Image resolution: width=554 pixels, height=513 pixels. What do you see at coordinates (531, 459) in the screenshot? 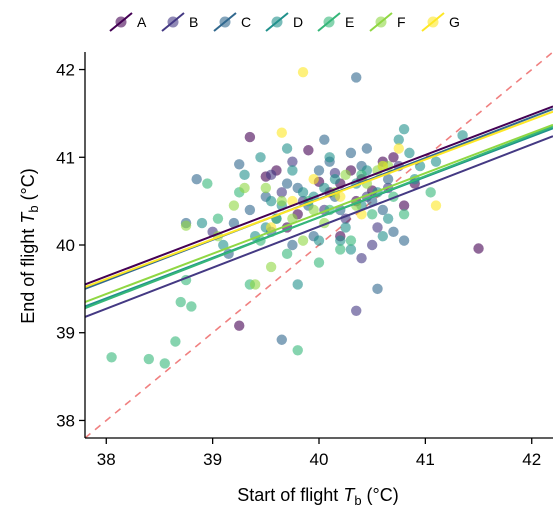
I see `x-tick-label: 42` at bounding box center [531, 459].